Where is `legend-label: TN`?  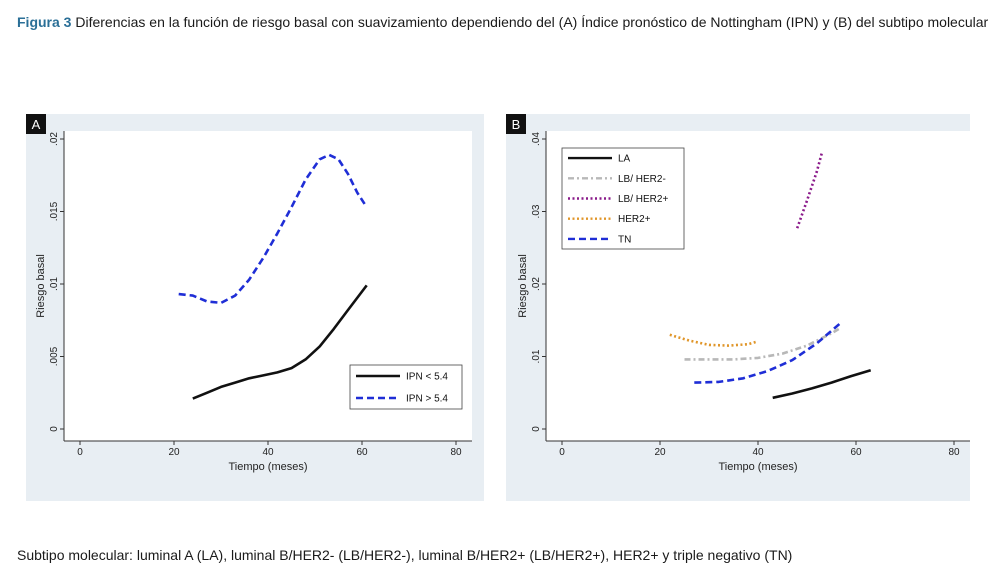 legend-label: TN is located at coordinates (624, 239).